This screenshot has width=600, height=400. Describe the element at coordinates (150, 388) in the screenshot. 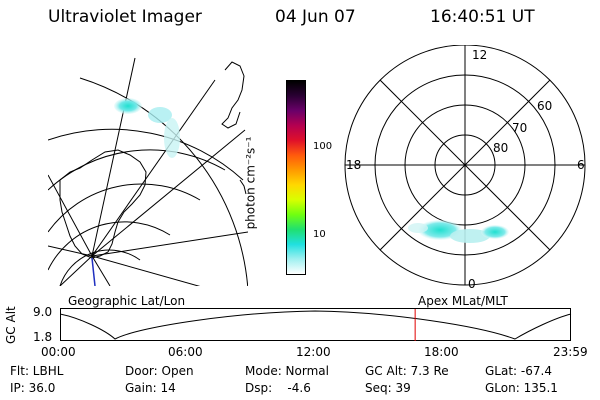

I see `info-gain: Gain: 14` at that location.